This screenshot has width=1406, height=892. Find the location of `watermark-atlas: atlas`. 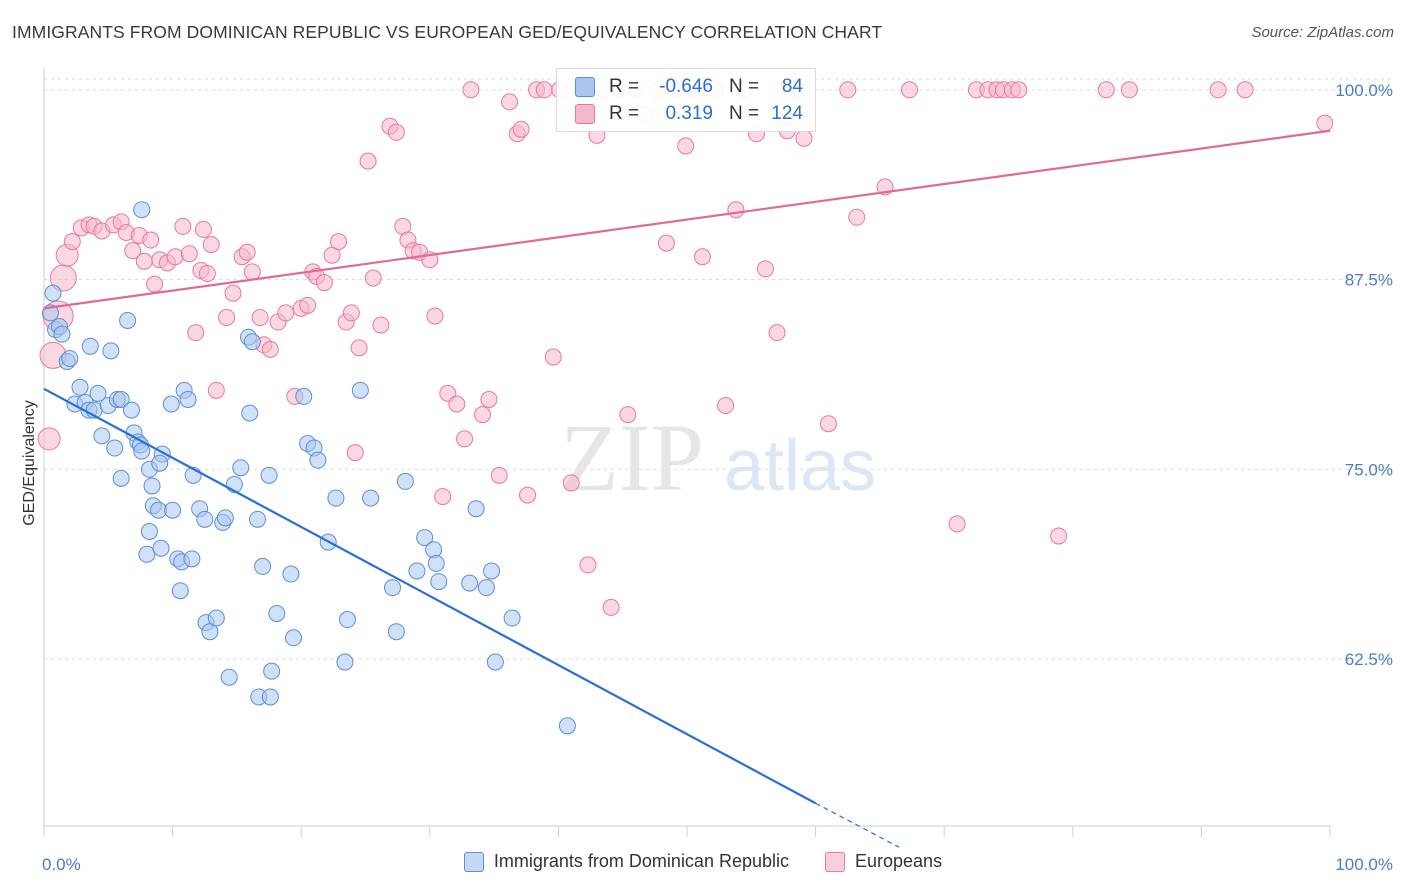

watermark-atlas: atlas is located at coordinates (800, 466).